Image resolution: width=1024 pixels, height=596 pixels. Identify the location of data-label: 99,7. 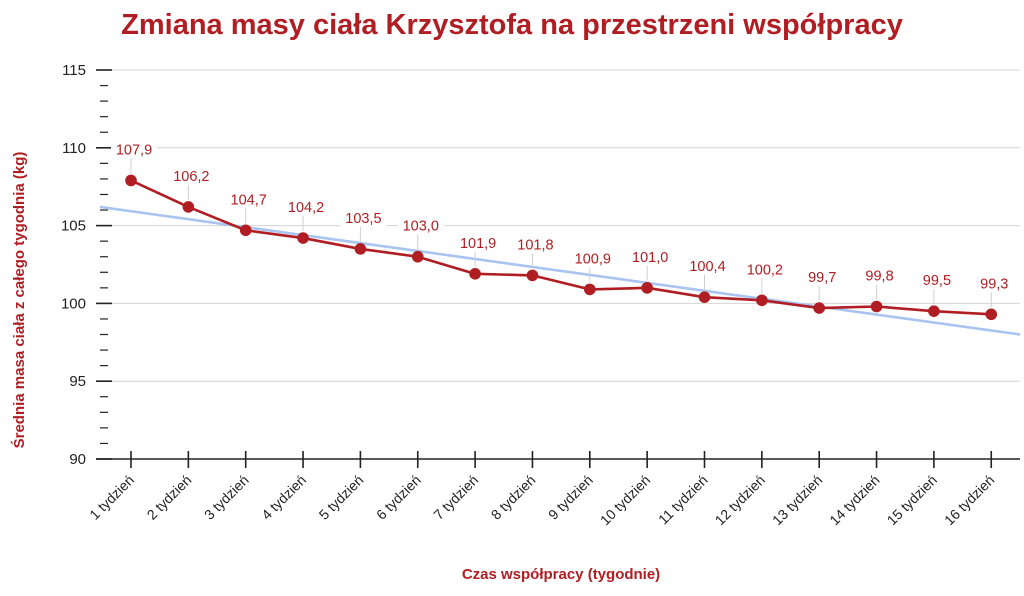
(822, 278).